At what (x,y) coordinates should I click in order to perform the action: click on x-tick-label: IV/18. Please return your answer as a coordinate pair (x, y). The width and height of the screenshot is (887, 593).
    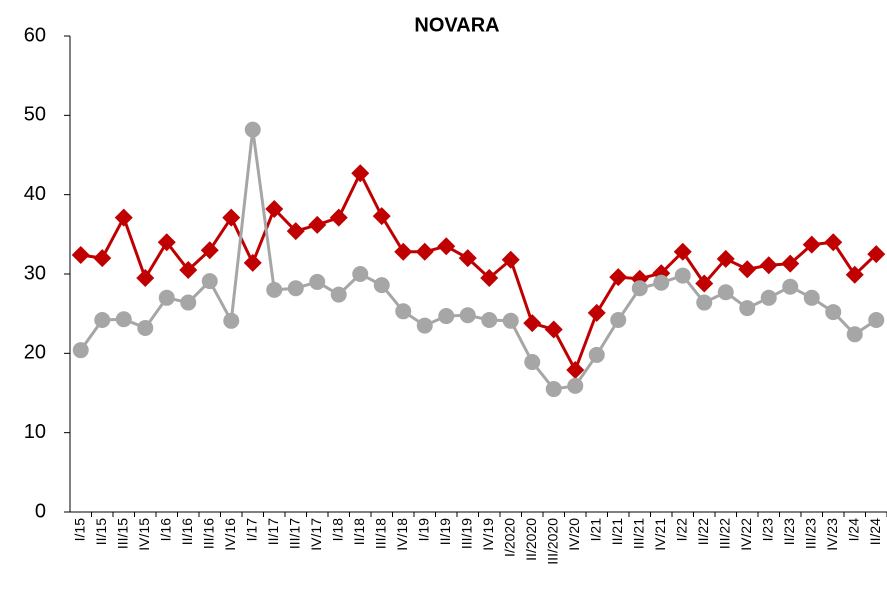
    Looking at the image, I should click on (402, 534).